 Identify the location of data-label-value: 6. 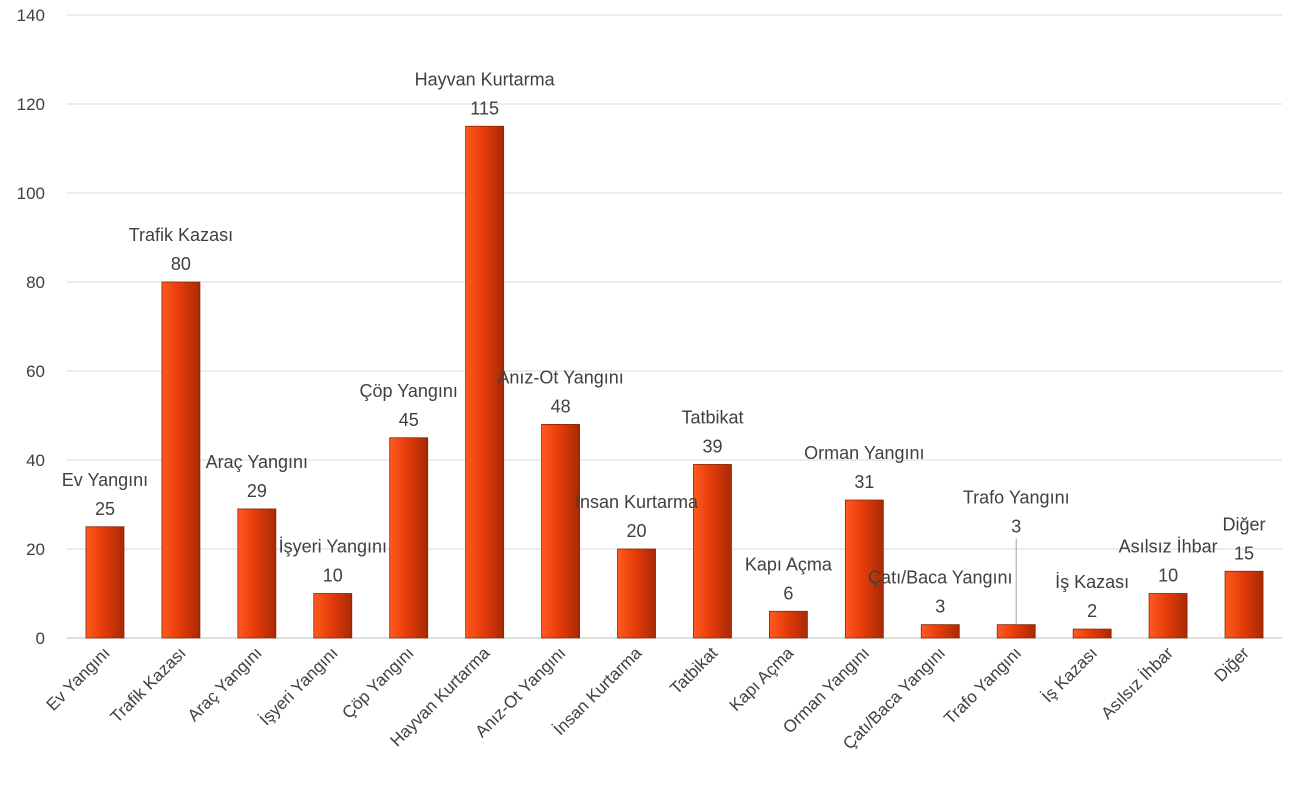
(788, 593).